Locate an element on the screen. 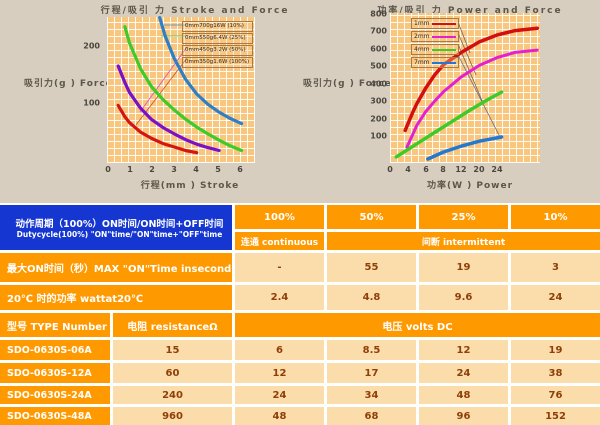 The width and height of the screenshot is (600, 425). x-tick: 5 is located at coordinates (218, 169).